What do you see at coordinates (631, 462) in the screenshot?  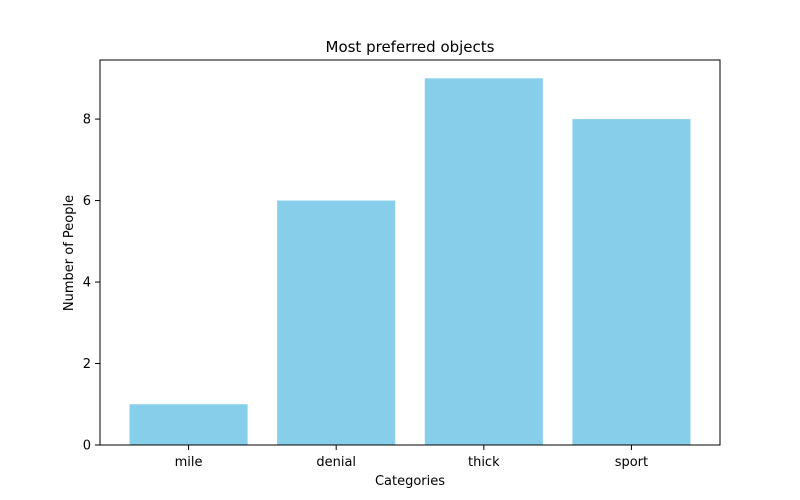 I see `x-tick-label-sport: sport` at bounding box center [631, 462].